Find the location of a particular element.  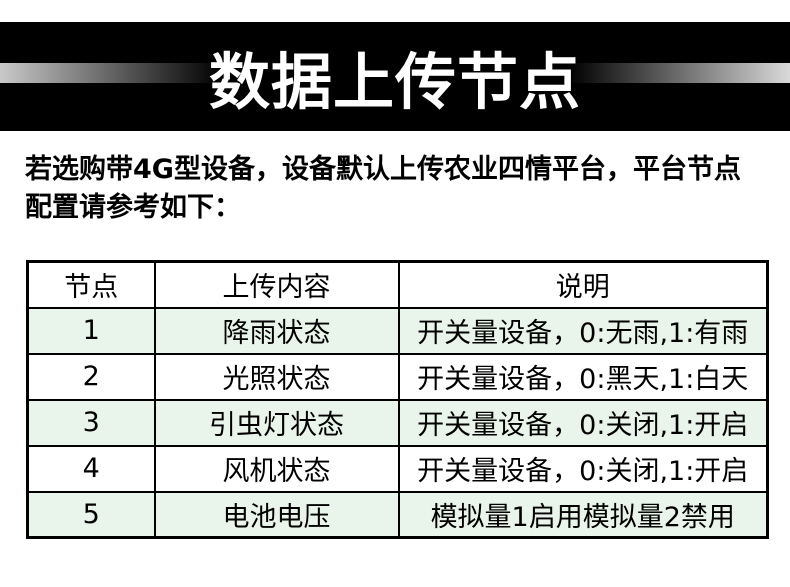

cell-description: 模拟量1启用模拟量2禁用 is located at coordinates (583, 514).